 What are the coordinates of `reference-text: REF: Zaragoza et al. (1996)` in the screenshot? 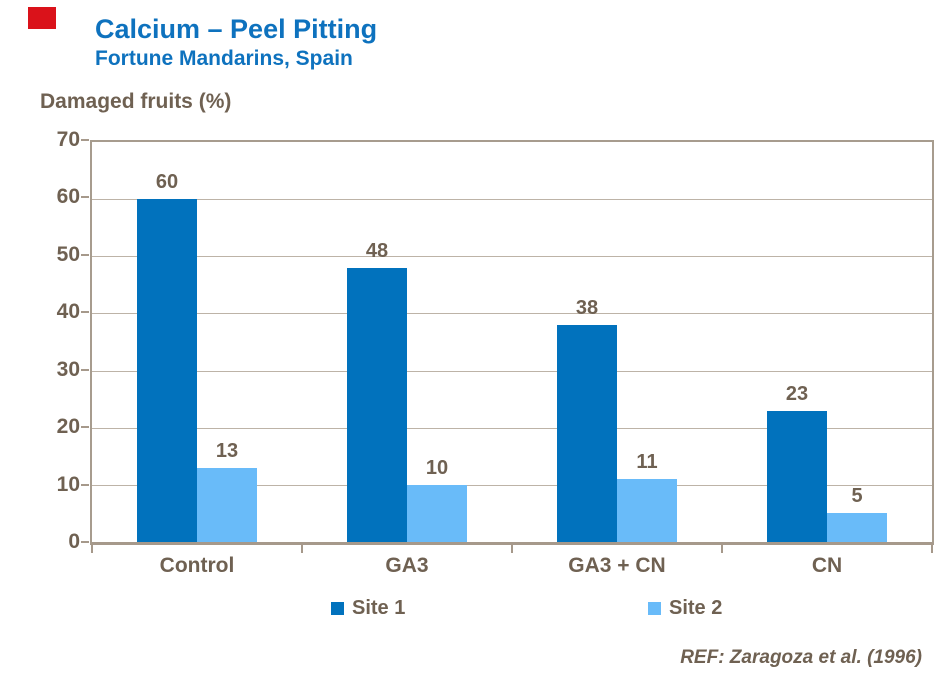 It's located at (801, 657).